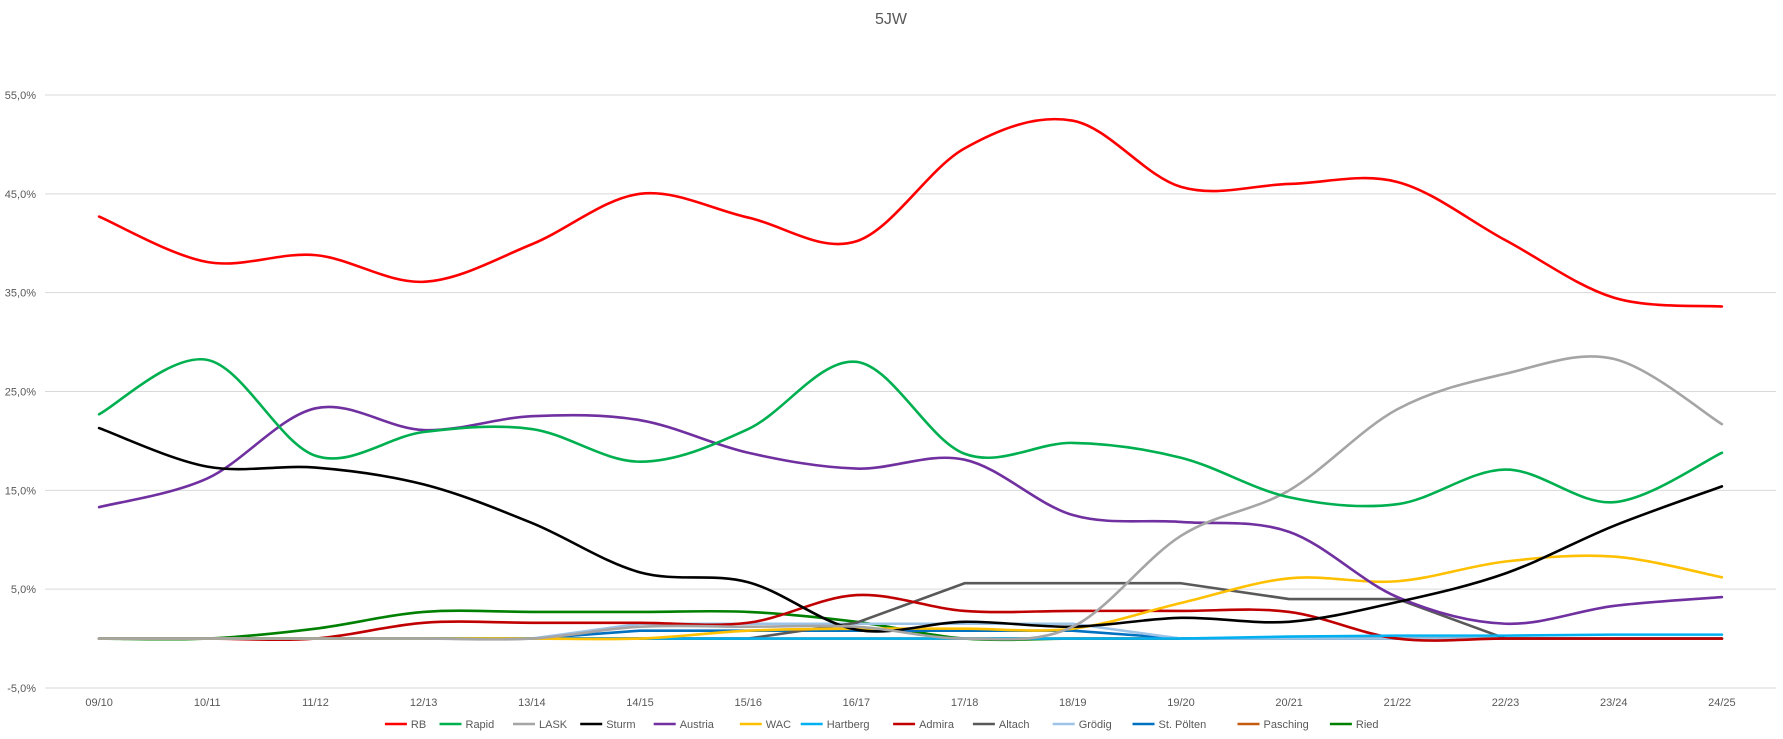  What do you see at coordinates (553, 725) in the screenshot?
I see `legend-label: LASK` at bounding box center [553, 725].